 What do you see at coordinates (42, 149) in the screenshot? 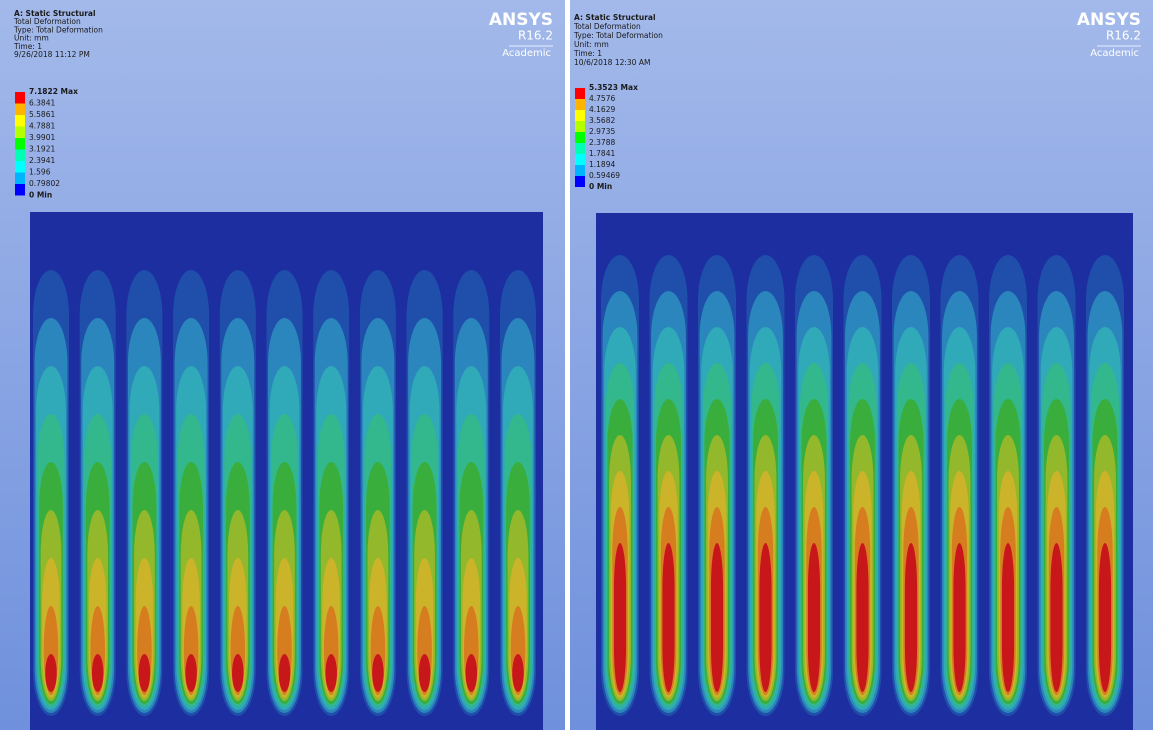
I see `legend-label: 3.1921` at bounding box center [42, 149].